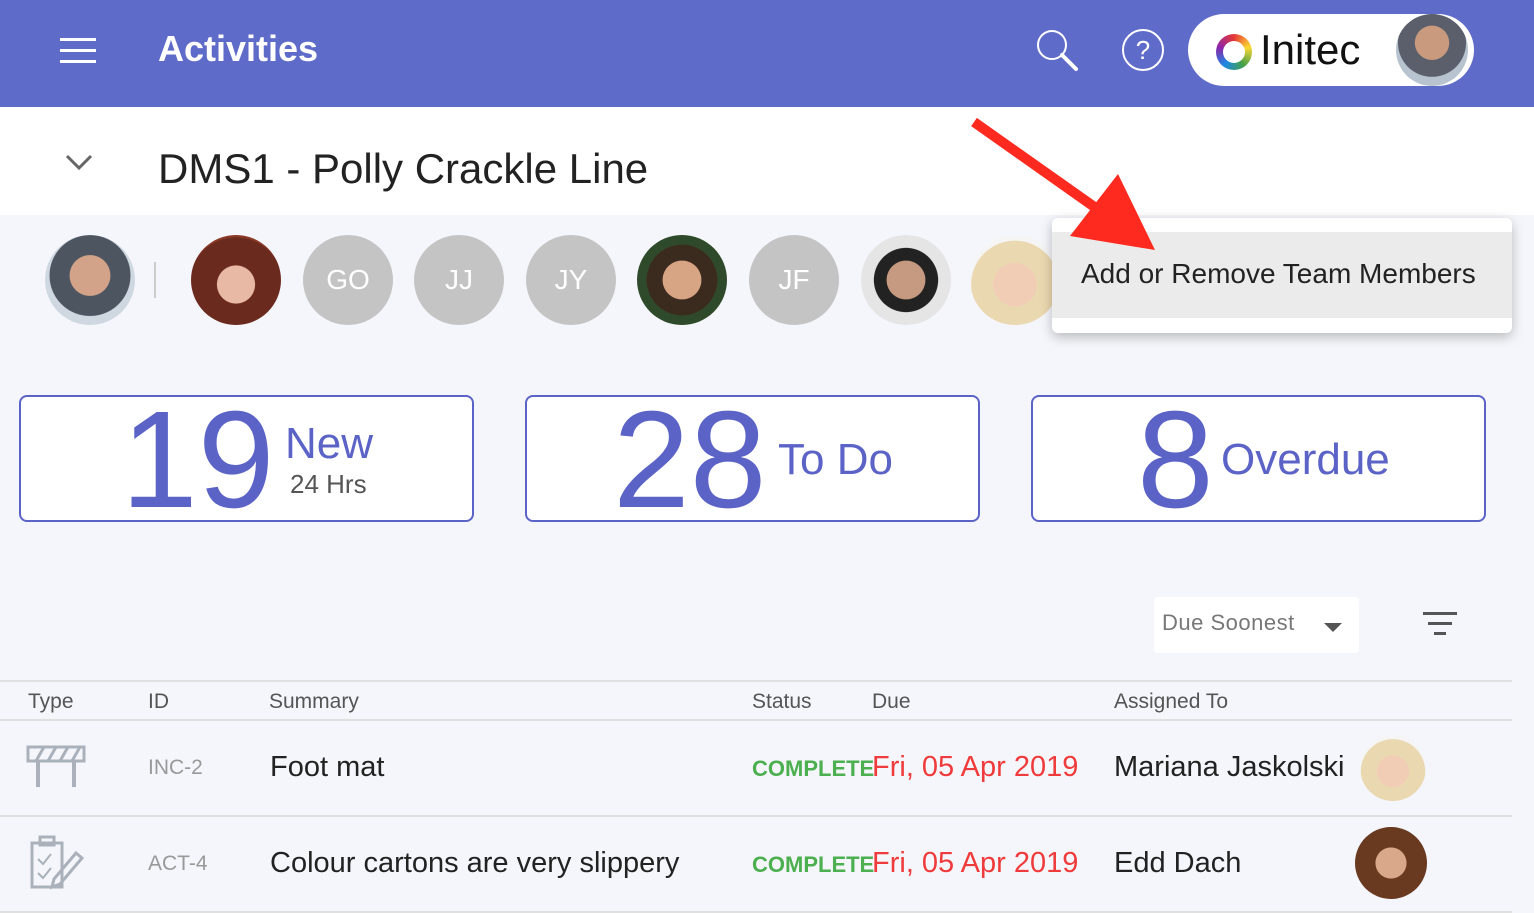 This screenshot has height=913, width=1534. What do you see at coordinates (155, 280) in the screenshot?
I see `divider` at bounding box center [155, 280].